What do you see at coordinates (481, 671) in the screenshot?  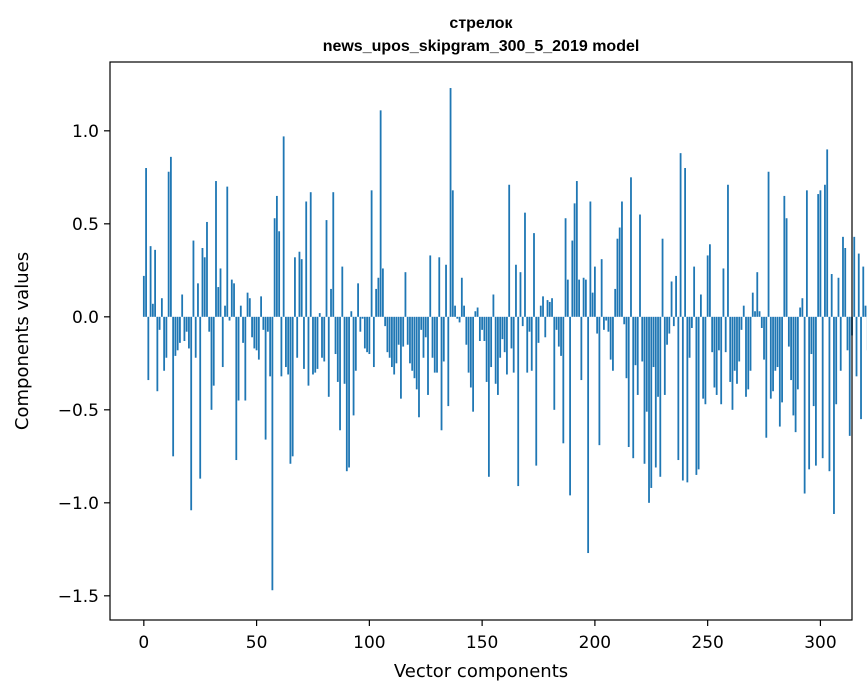 I see `x-axis-label: Vector components` at bounding box center [481, 671].